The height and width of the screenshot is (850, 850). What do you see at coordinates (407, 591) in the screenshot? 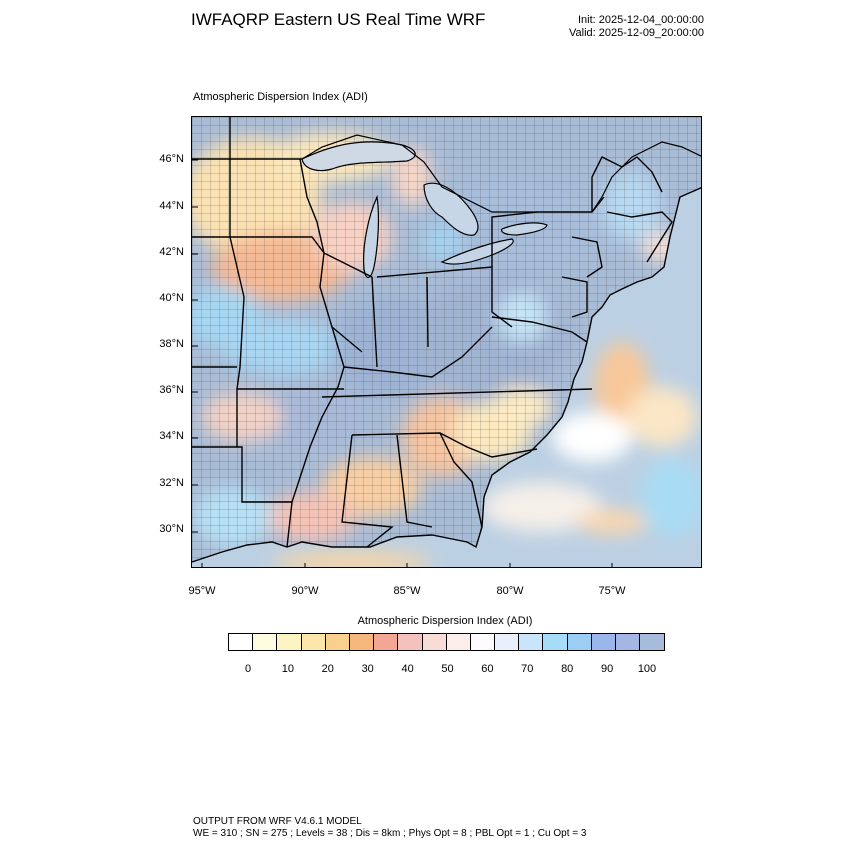
I see `lon-label-85w: 85°W` at bounding box center [407, 591].